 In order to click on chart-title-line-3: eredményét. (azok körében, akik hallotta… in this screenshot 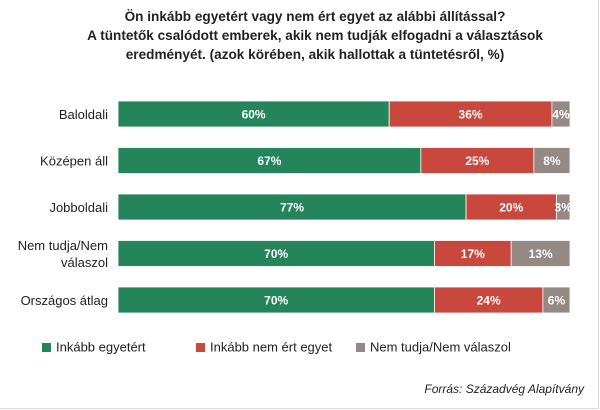, I will do `click(315, 54)`.